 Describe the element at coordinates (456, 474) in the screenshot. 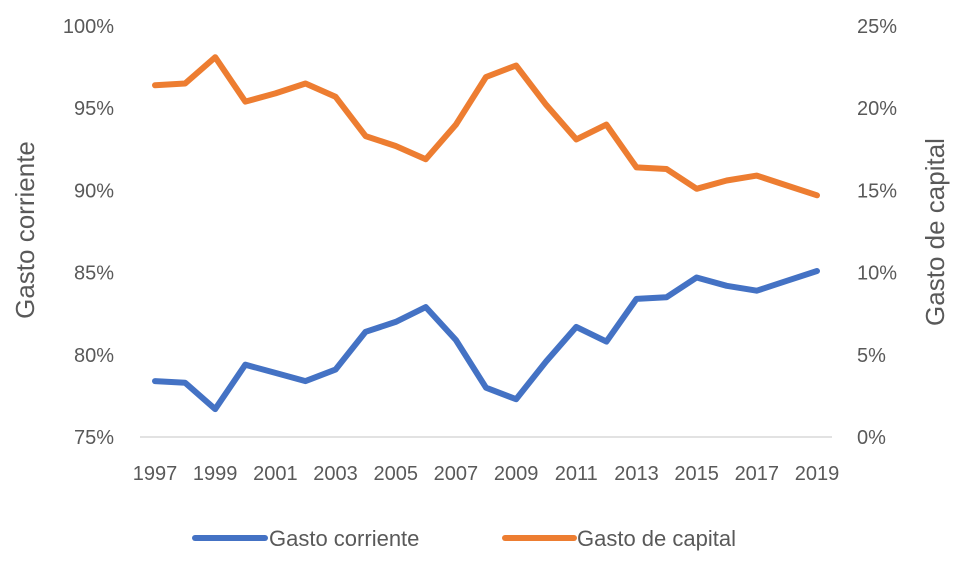

I see `x-tick-label: 2007` at that location.